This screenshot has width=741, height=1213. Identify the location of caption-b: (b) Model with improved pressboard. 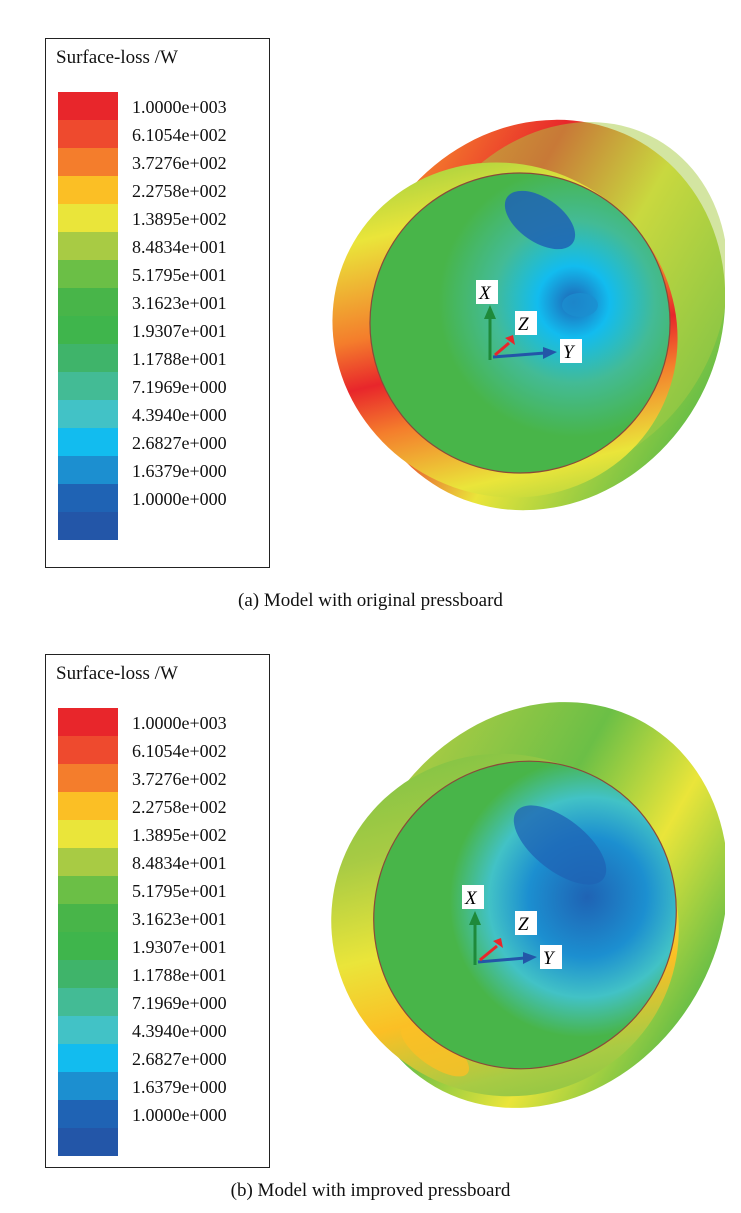
(370, 1190).